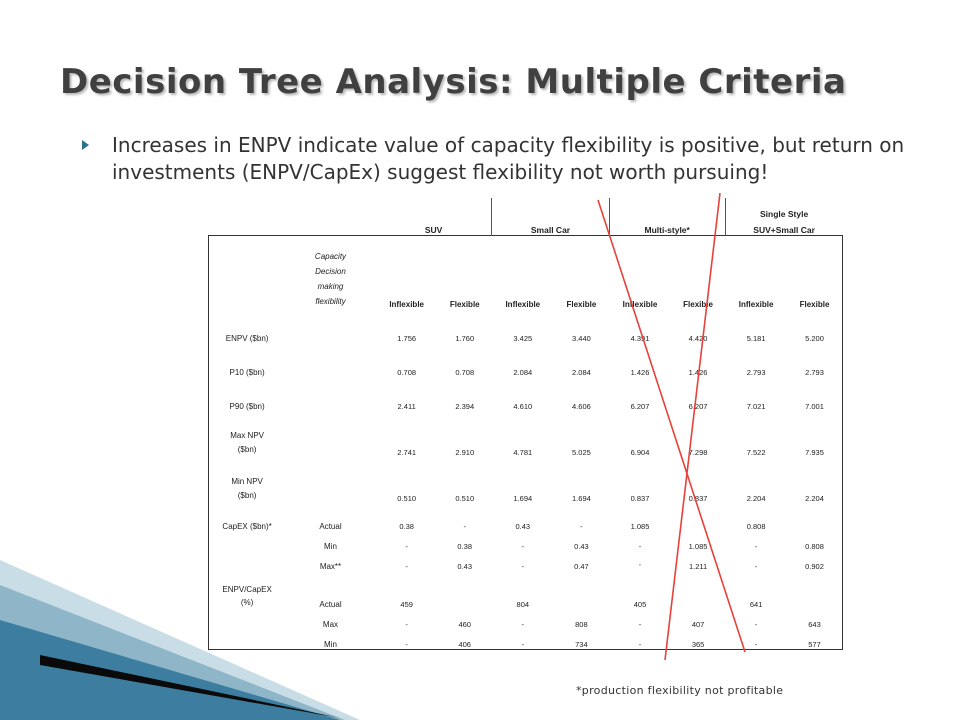 Image resolution: width=960 pixels, height=720 pixels. What do you see at coordinates (85, 145) in the screenshot?
I see `bullet-arrow-icon` at bounding box center [85, 145].